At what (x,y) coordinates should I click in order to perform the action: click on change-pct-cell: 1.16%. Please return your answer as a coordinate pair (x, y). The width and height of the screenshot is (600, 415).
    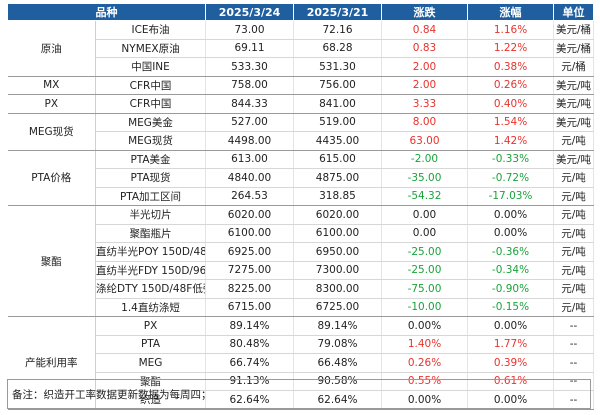
    Looking at the image, I should click on (510, 30).